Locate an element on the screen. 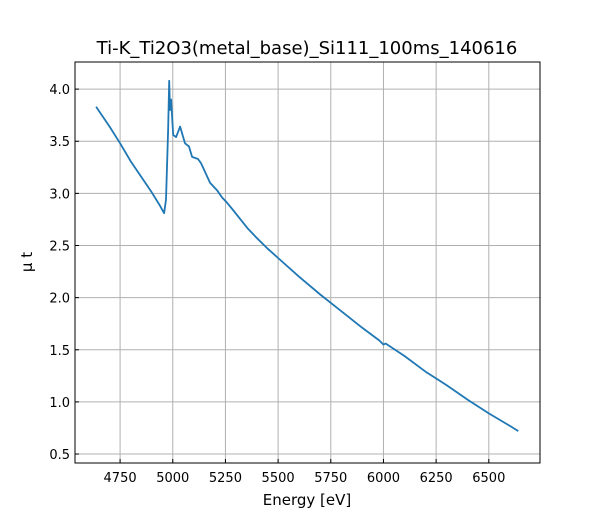  y-tick-label: 1.0 is located at coordinates (59, 403).